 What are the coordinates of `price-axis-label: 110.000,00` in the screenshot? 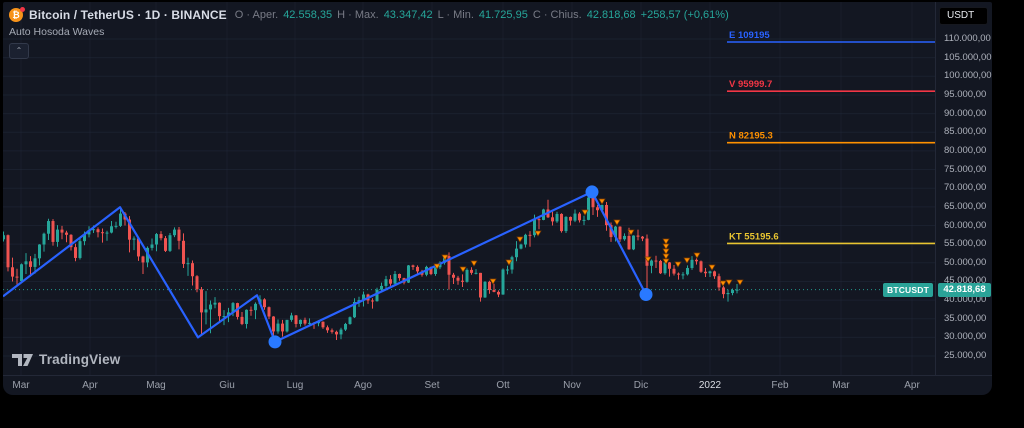 It's located at (967, 38).